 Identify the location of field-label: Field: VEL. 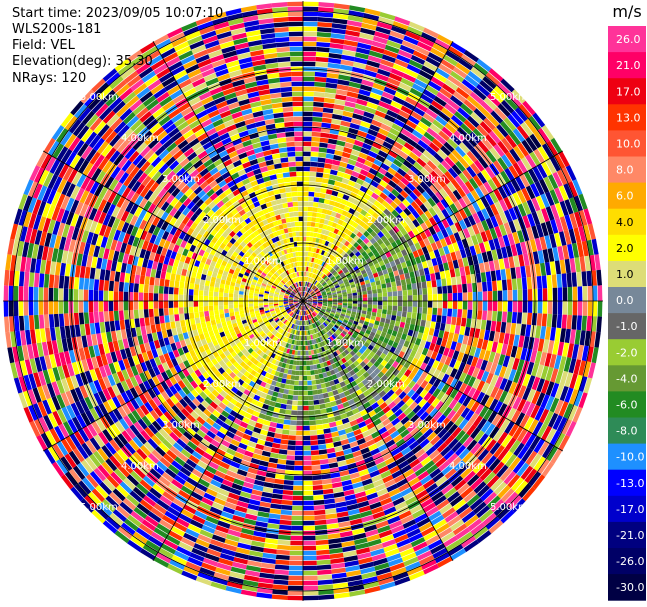
(43, 45).